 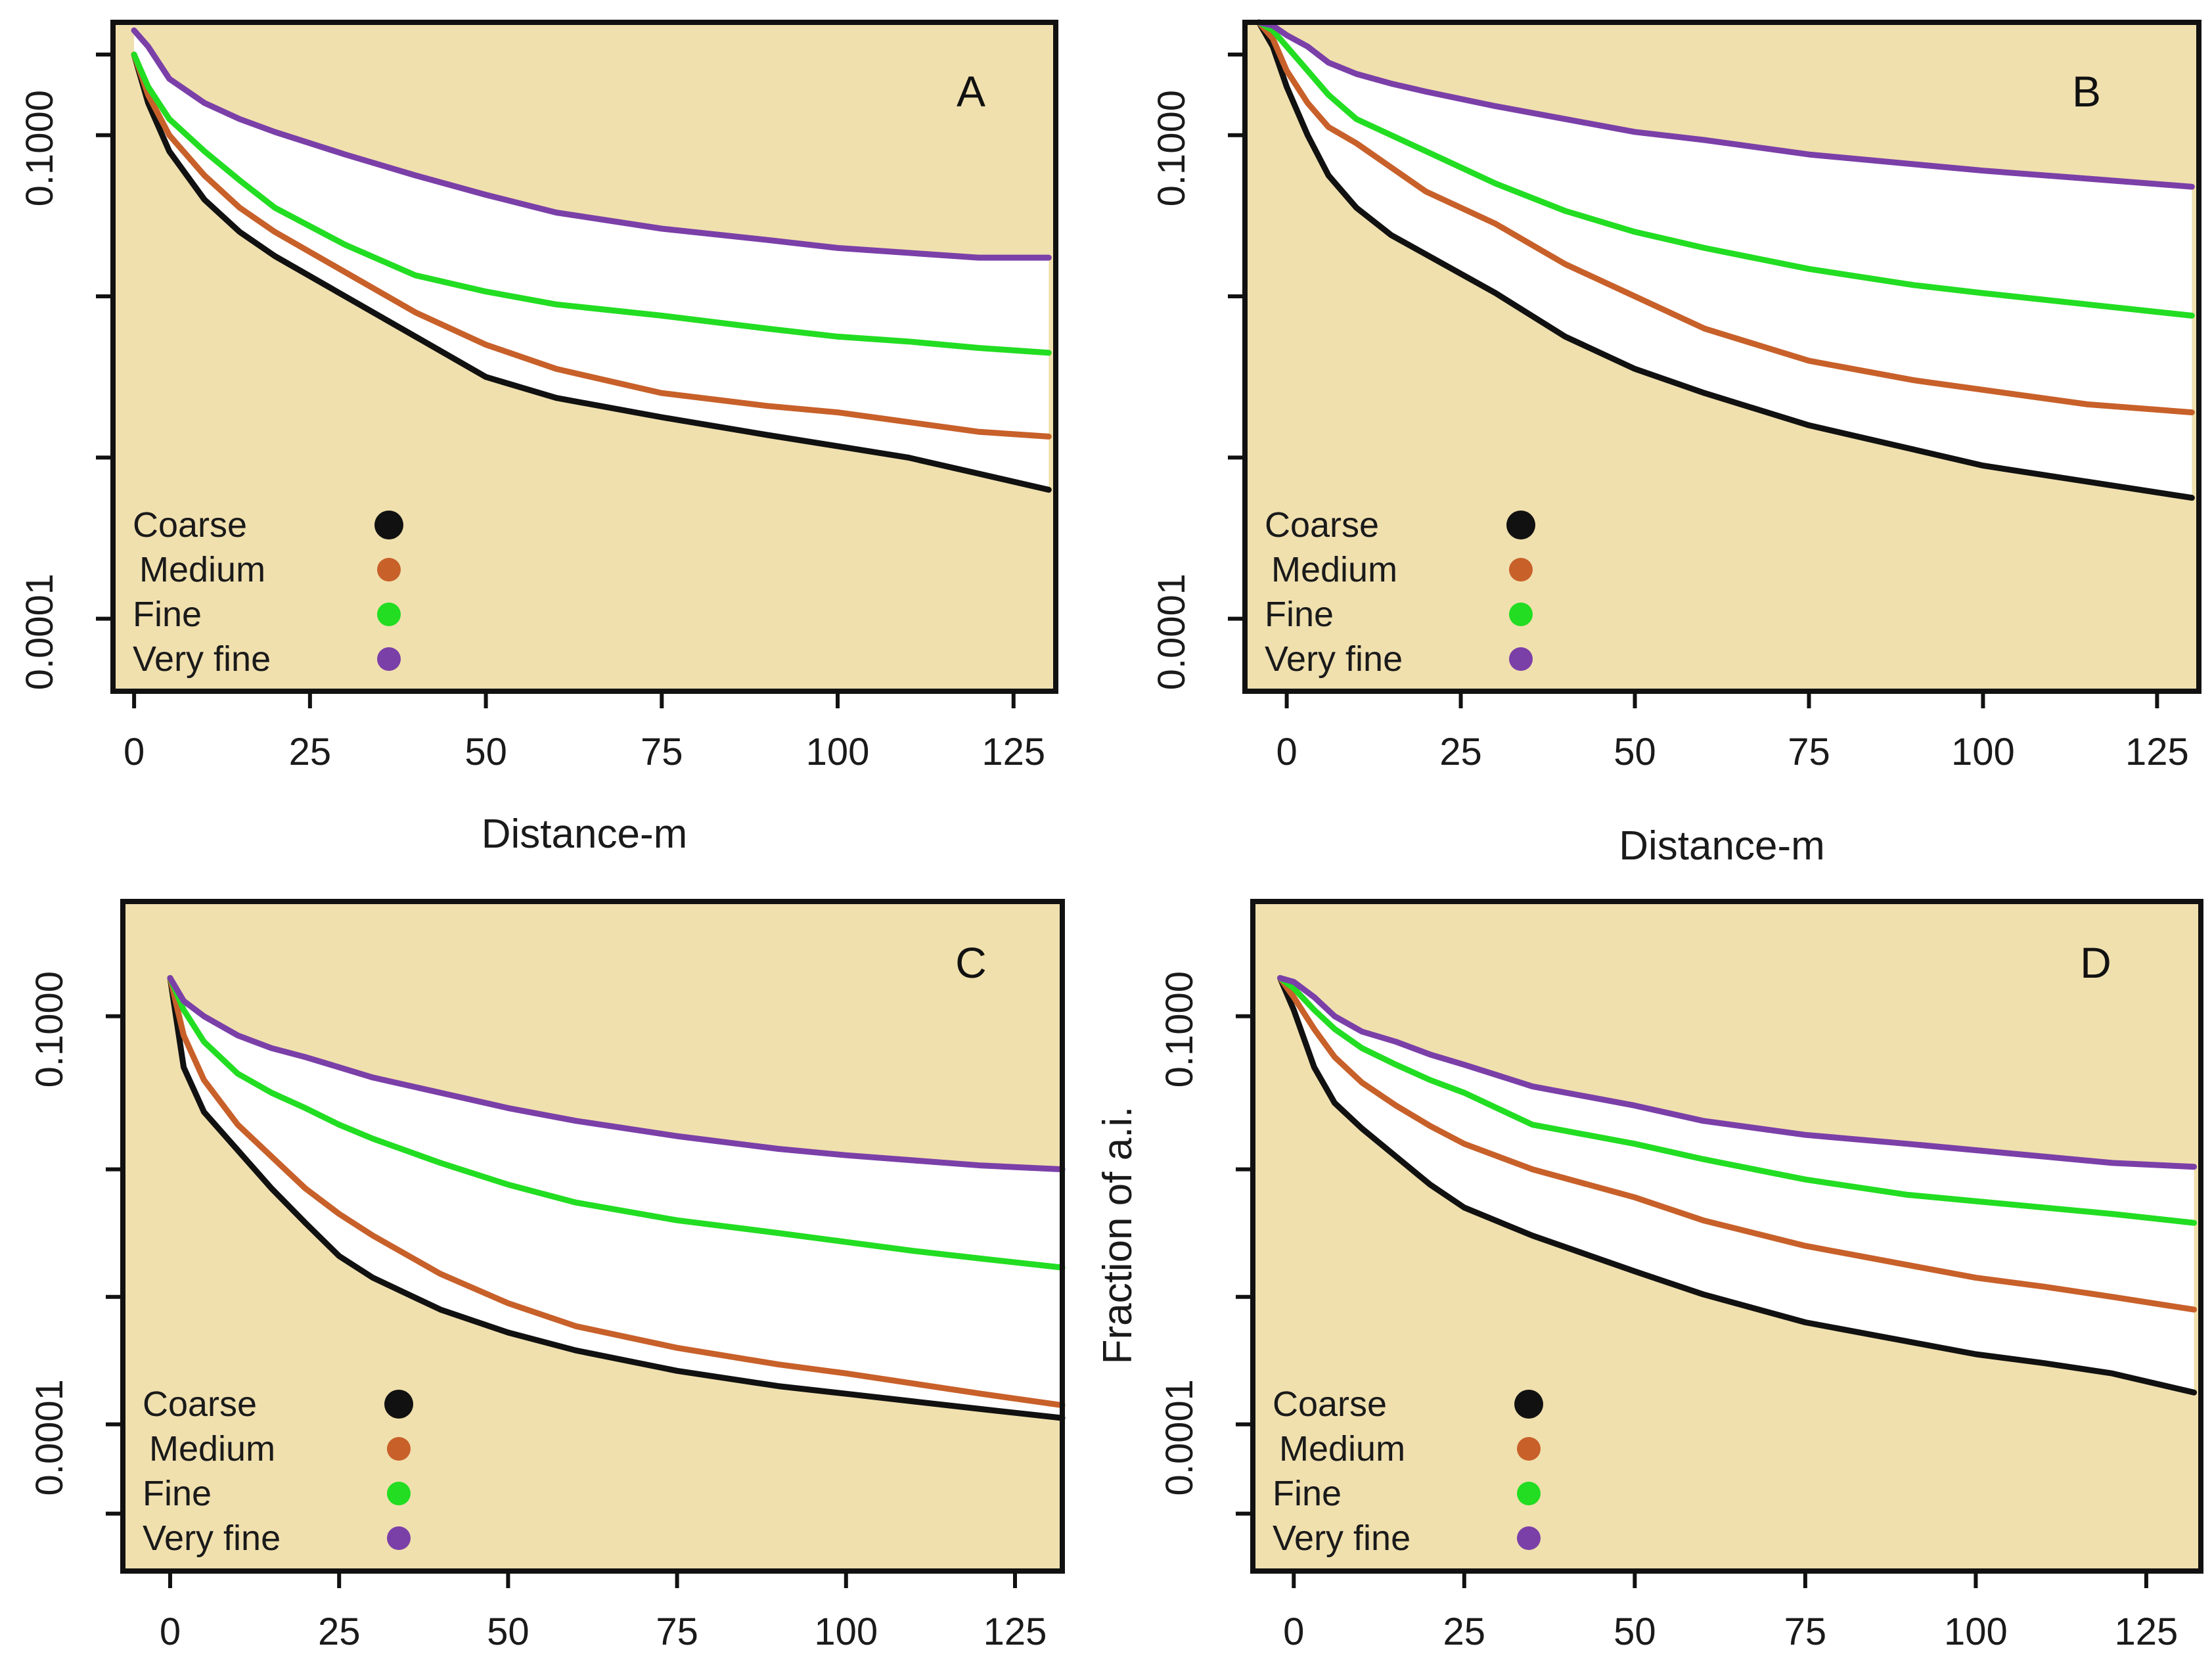 What do you see at coordinates (1322, 525) in the screenshot?
I see `legend-label-b-0: Coarse` at bounding box center [1322, 525].